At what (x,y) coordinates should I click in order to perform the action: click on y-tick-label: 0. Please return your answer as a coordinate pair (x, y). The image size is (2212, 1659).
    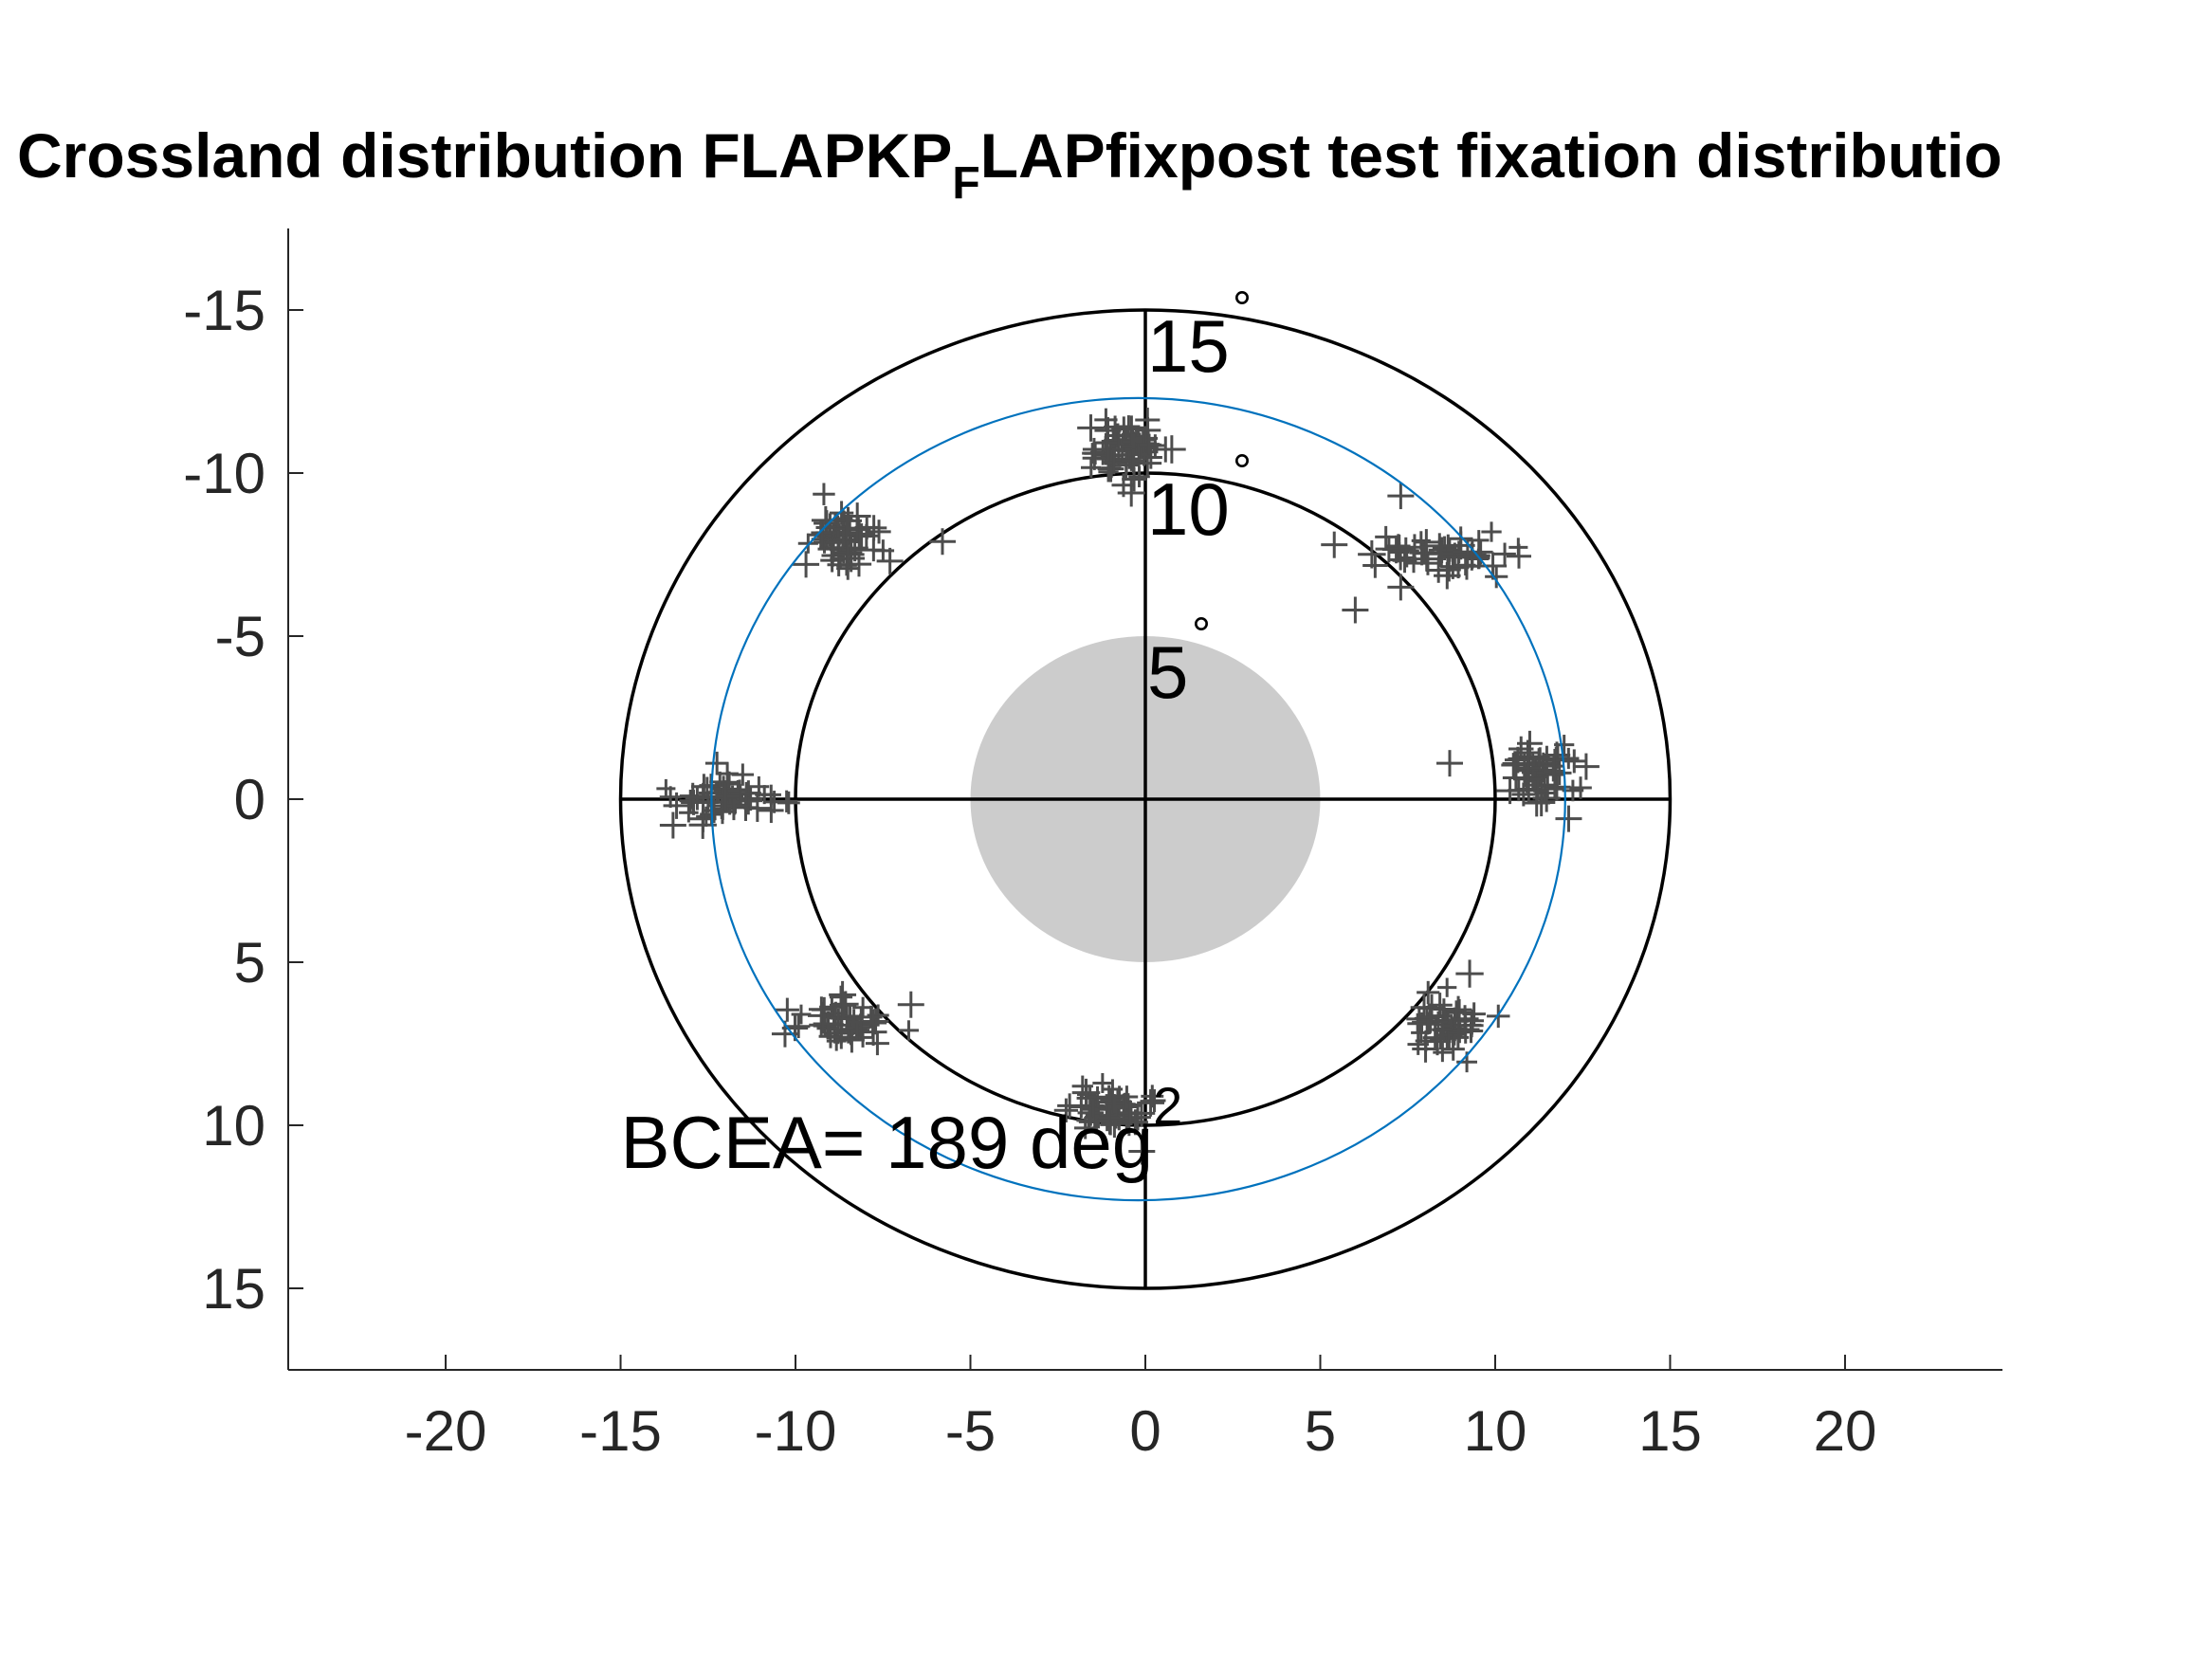
    Looking at the image, I should click on (249, 799).